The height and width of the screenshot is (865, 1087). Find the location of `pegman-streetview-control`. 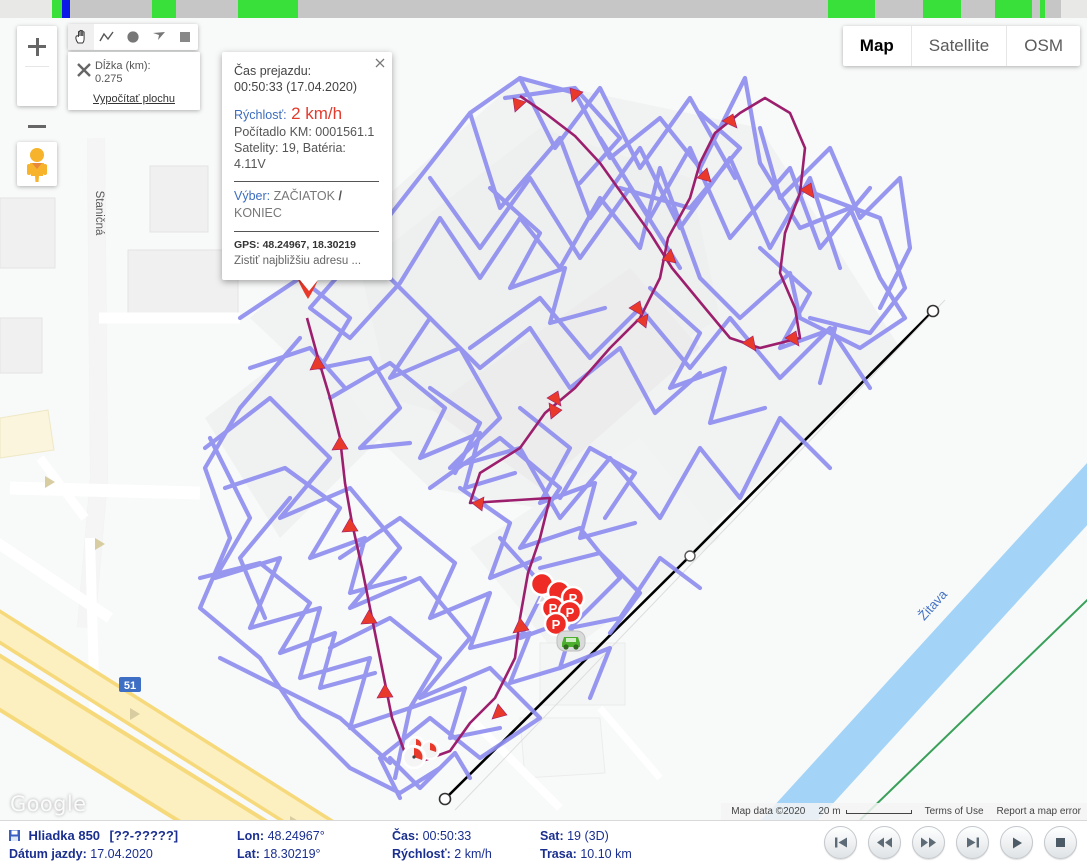

pegman-streetview-control is located at coordinates (37, 164).